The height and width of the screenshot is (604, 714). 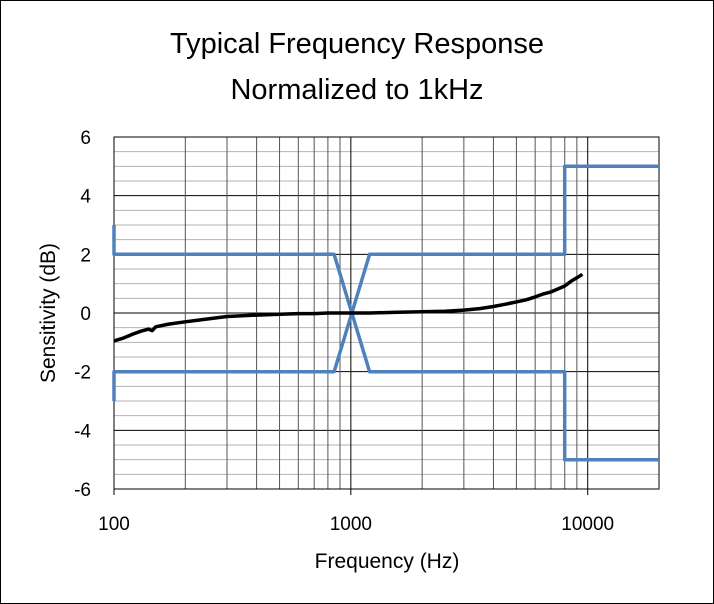 I want to click on x-tick-label: 100, so click(x=114, y=524).